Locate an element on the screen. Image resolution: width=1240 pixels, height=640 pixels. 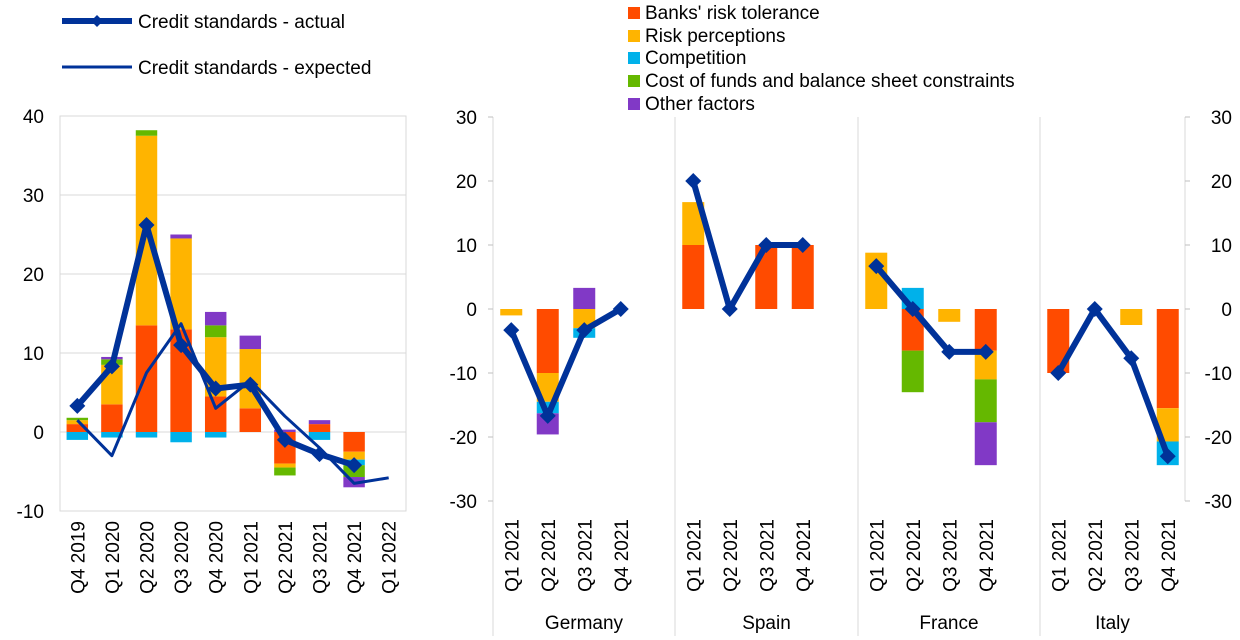
legend-expected-label: Credit standards - expected is located at coordinates (254, 68).